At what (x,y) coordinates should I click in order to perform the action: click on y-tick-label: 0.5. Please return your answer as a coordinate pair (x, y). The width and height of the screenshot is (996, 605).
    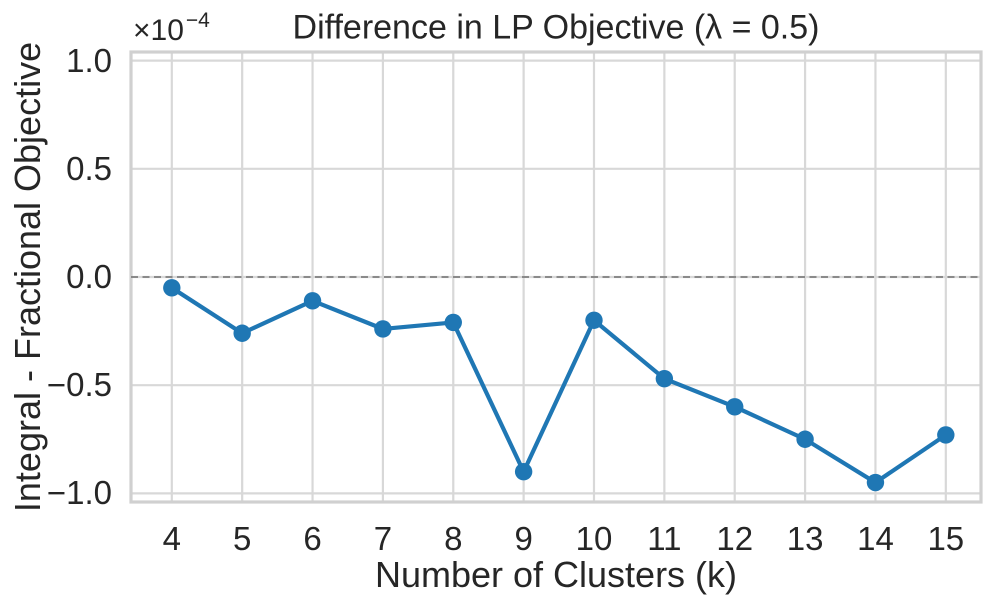
    Looking at the image, I should click on (89, 168).